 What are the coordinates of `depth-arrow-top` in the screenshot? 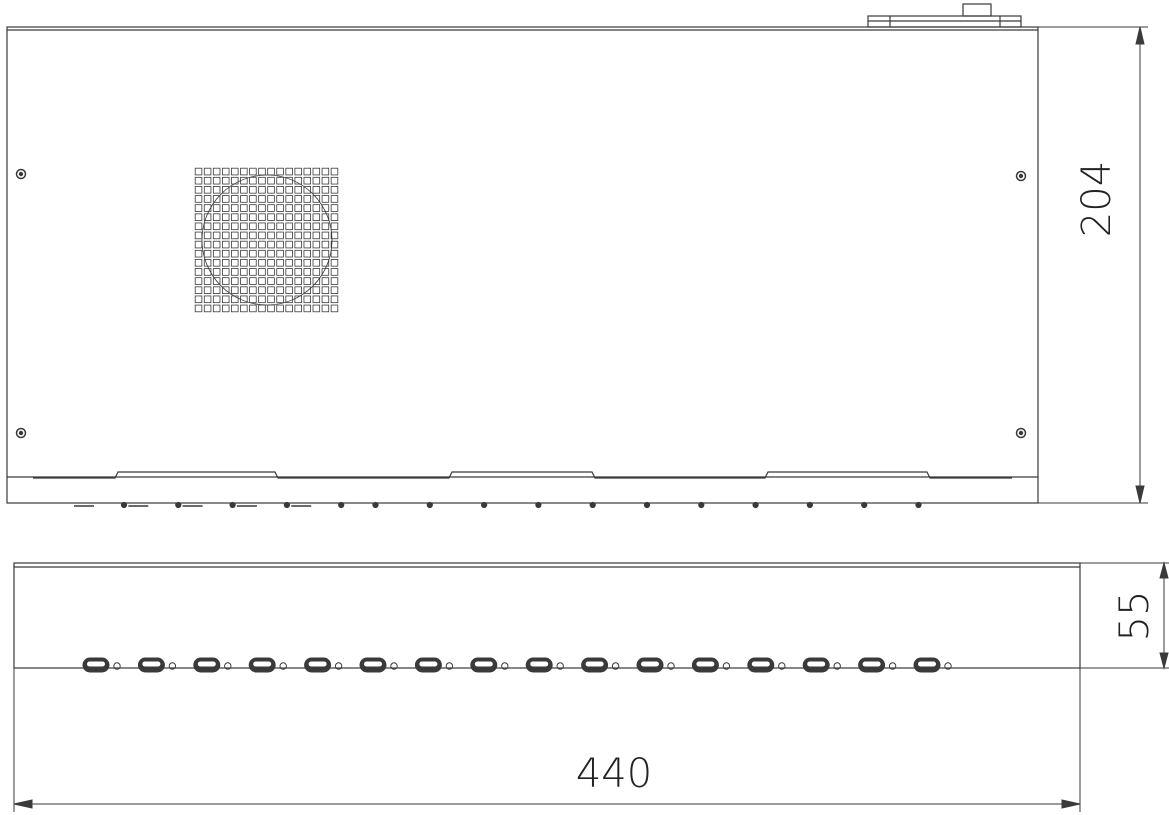 It's located at (1140, 35).